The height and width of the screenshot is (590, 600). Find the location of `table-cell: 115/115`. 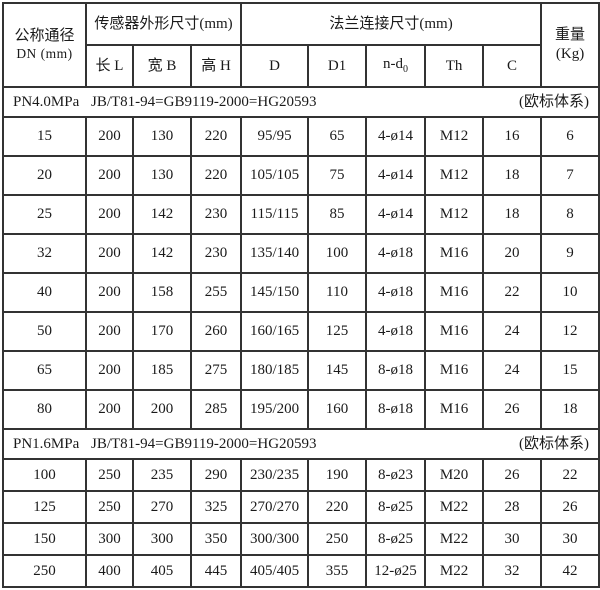

table-cell: 115/115 is located at coordinates (275, 214).